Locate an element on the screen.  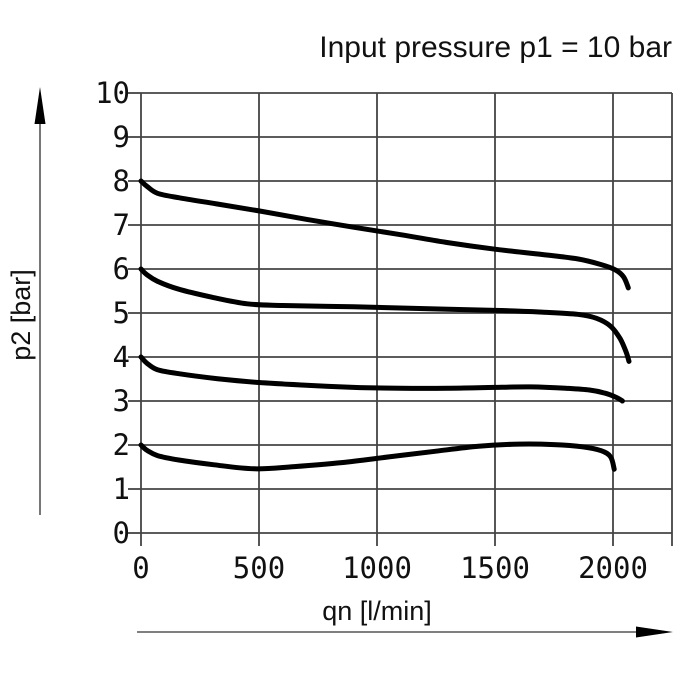
x-arrow-head-icon is located at coordinates (654, 632).